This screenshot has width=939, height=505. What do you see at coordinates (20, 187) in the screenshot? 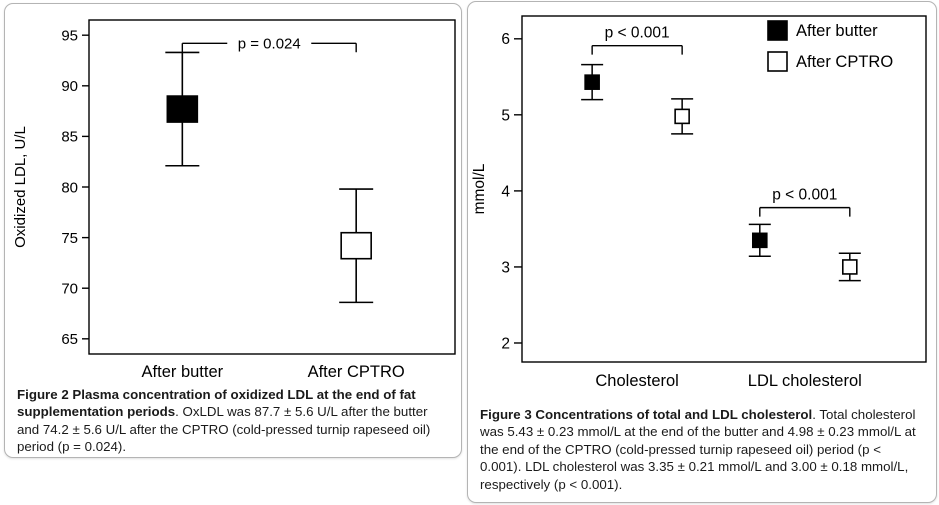
I see `y-axis-label: Oxidized LDL, U/L` at bounding box center [20, 187].